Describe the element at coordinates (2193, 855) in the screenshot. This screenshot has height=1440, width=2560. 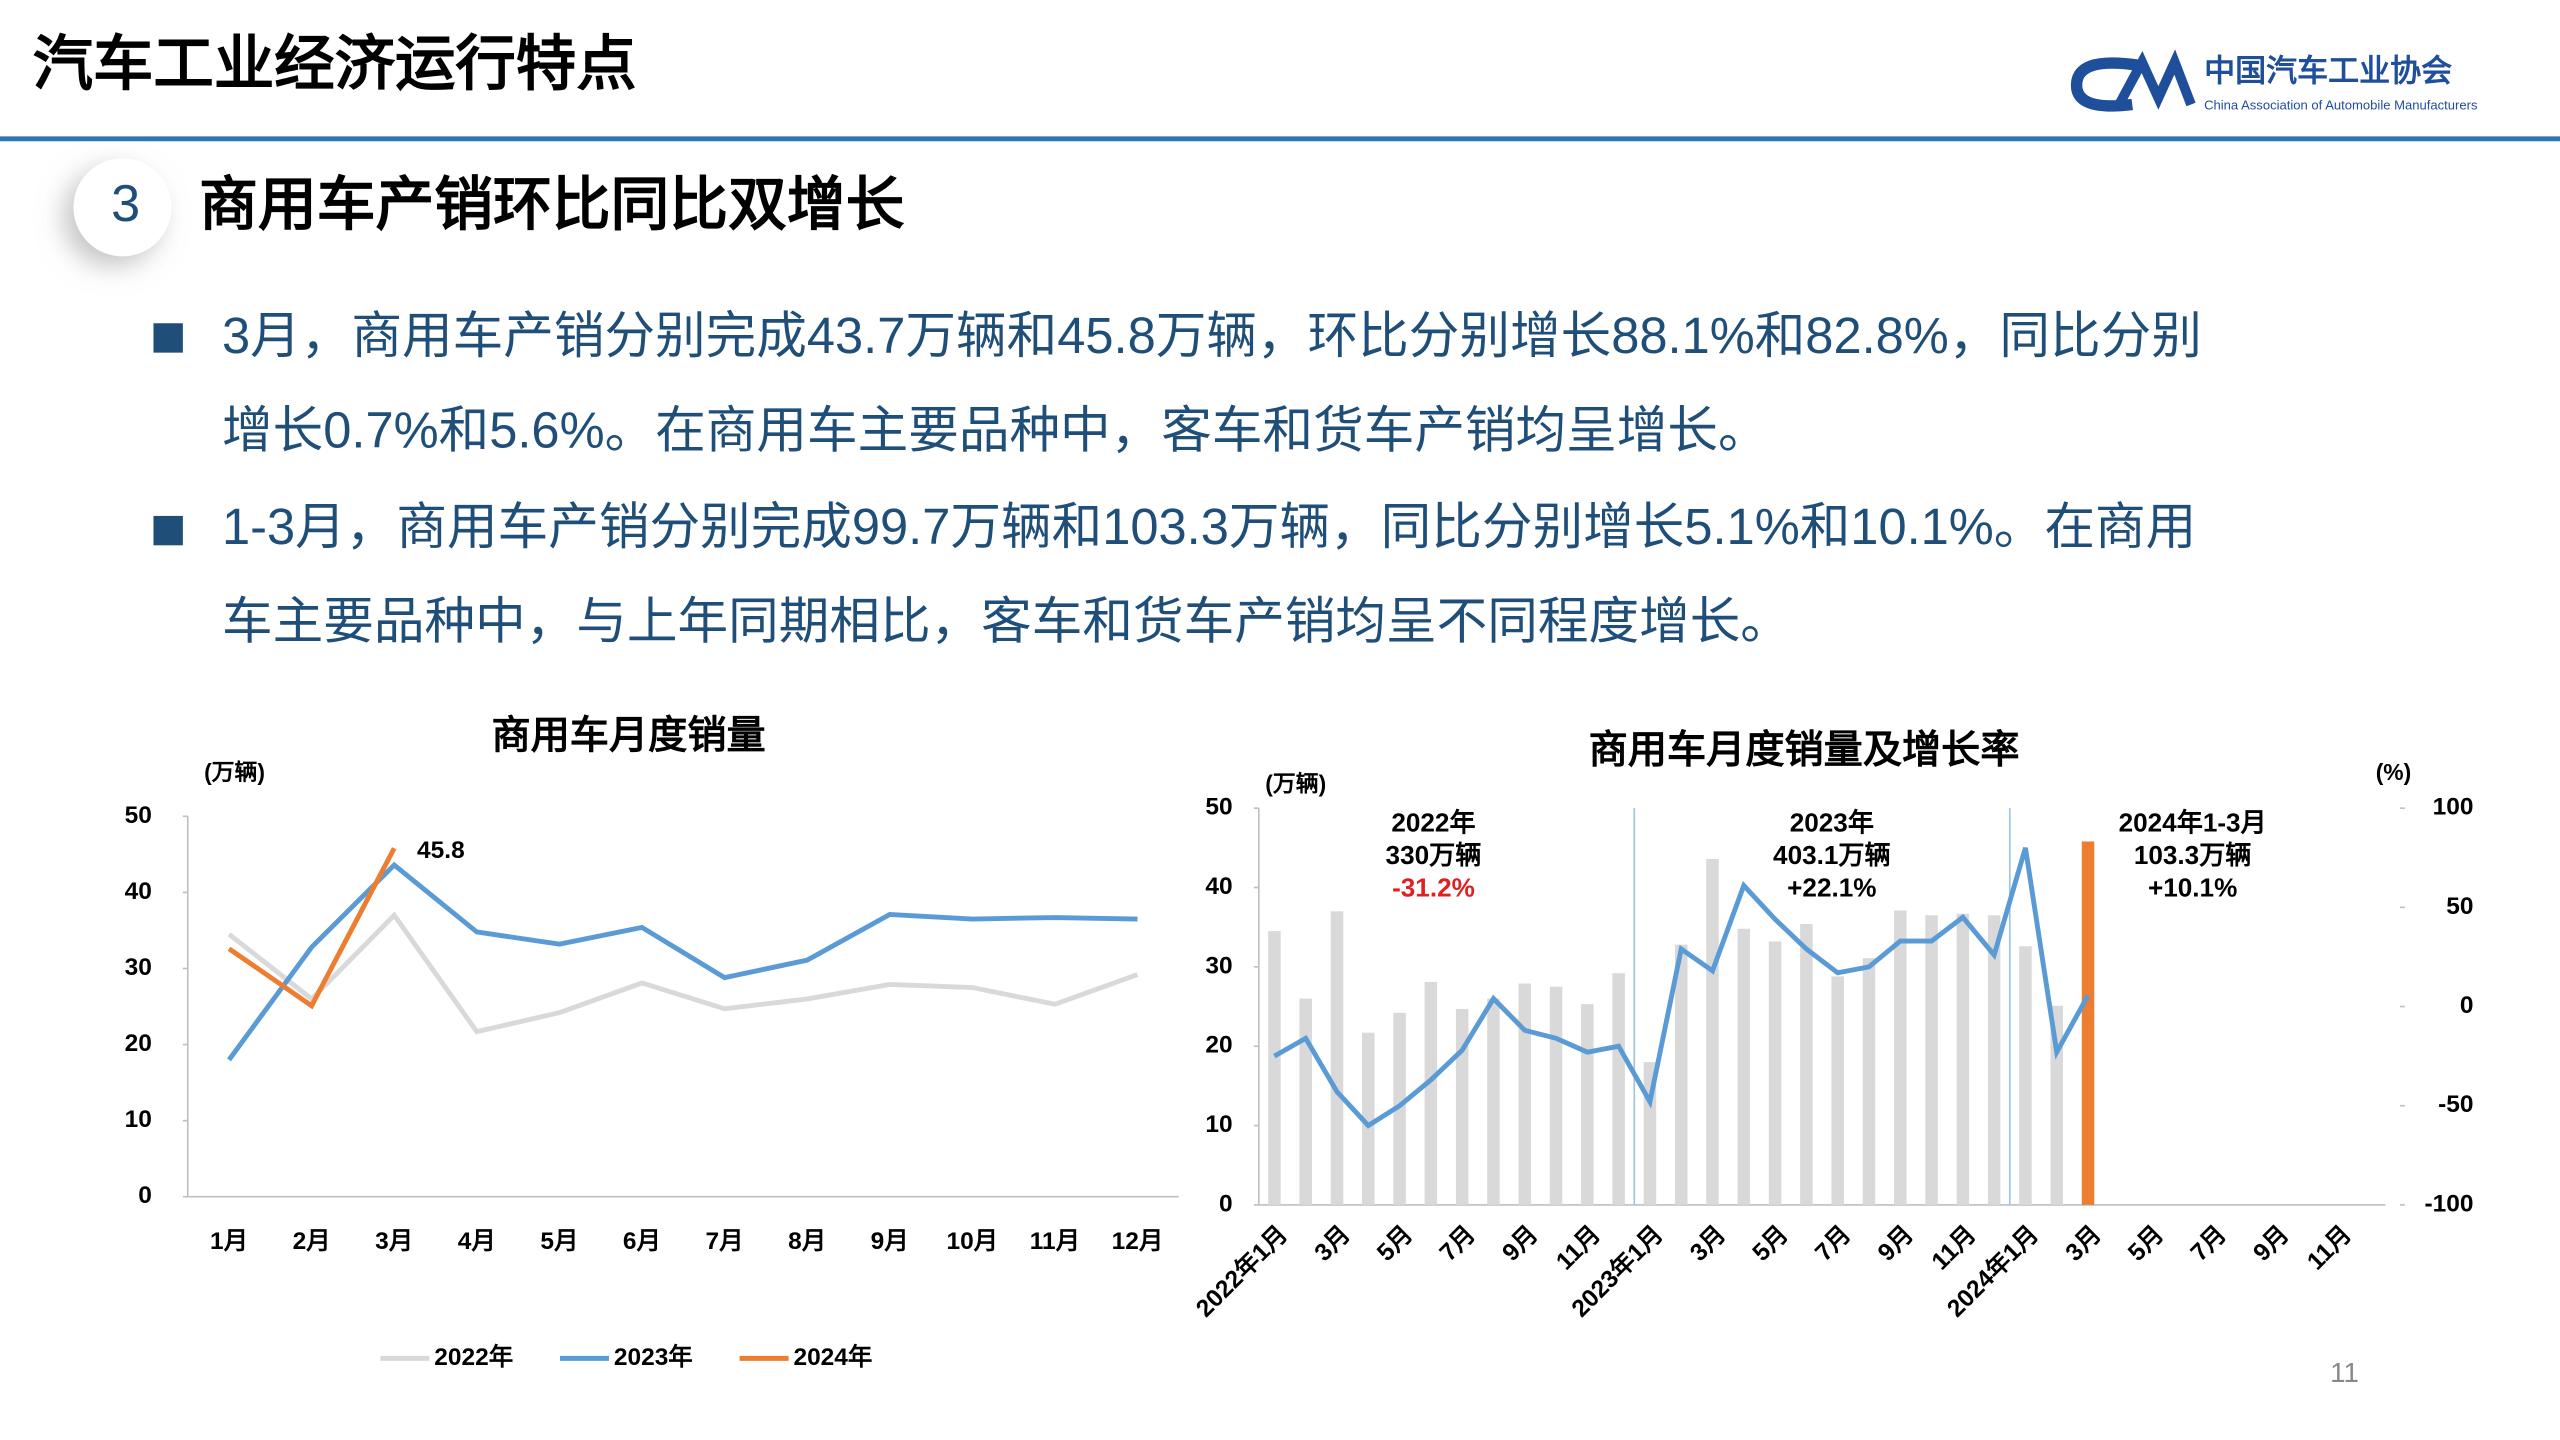
I see `annotation: 103.3万辆` at that location.